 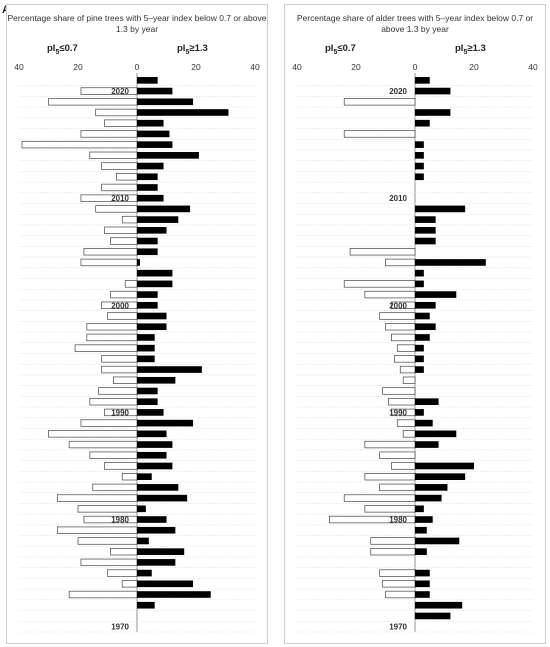 I want to click on panel-b-bar-low-2004, so click(x=400, y=262).